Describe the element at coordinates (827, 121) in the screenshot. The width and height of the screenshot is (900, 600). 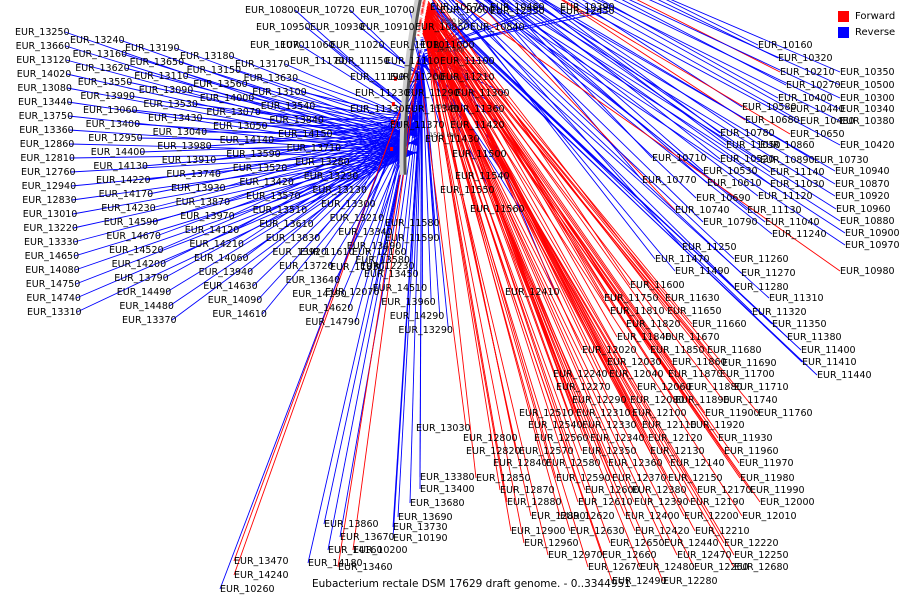
I see `gene-label: EUR_10480` at that location.